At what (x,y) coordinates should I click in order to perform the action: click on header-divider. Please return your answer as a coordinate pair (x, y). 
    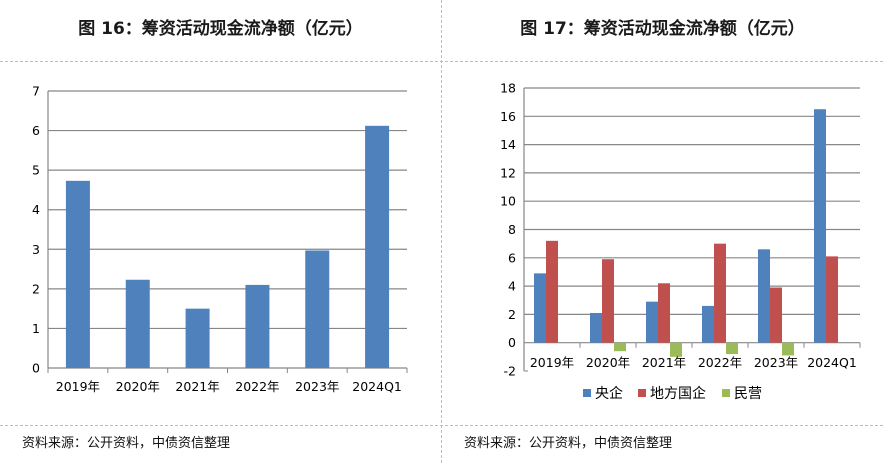
    Looking at the image, I should click on (441, 61).